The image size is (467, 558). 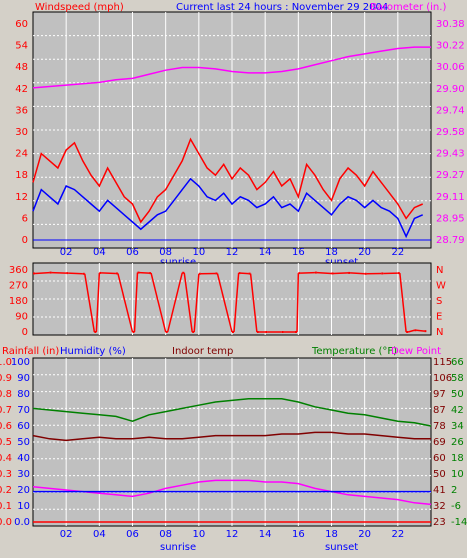 I want to click on y-tick-label: 115, so click(x=442, y=362).